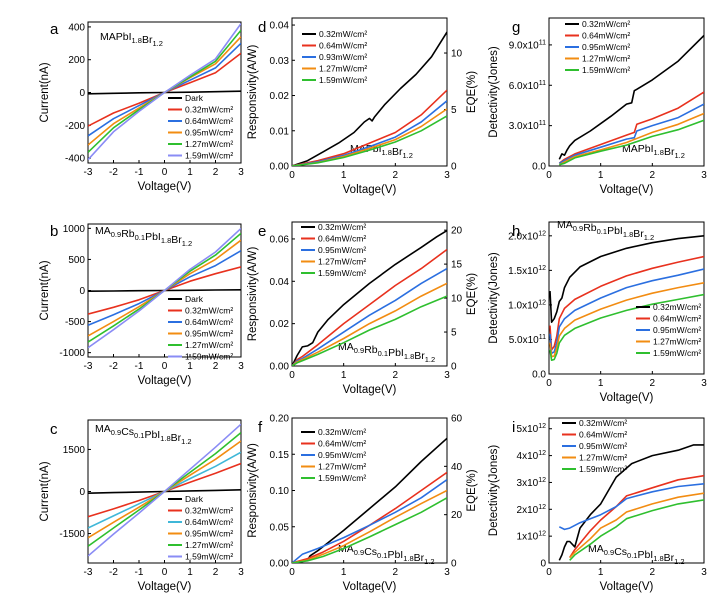 Image resolution: width=726 pixels, height=598 pixels. Describe the element at coordinates (82, 93) in the screenshot. I see `y-tick-label: 0` at that location.